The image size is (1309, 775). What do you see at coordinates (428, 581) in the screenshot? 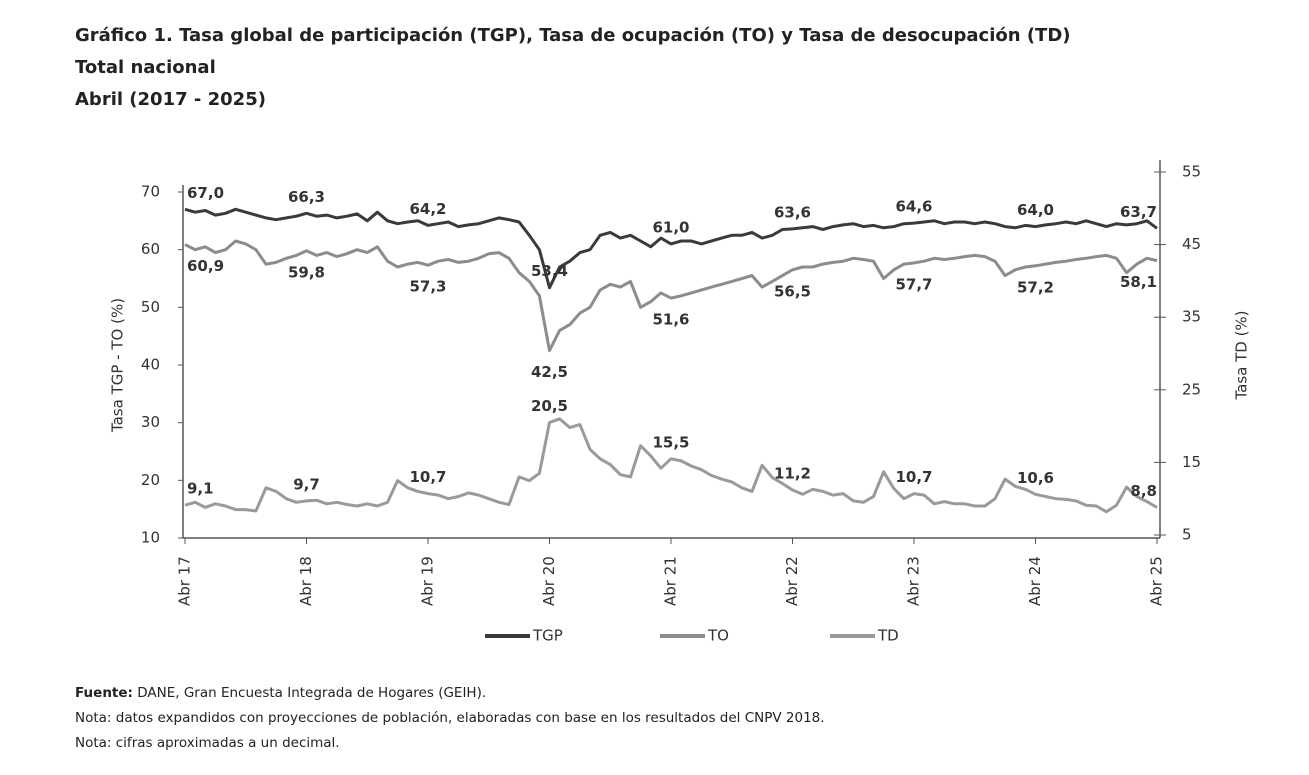
I see `x-tick-label: Abr 19` at bounding box center [428, 581].